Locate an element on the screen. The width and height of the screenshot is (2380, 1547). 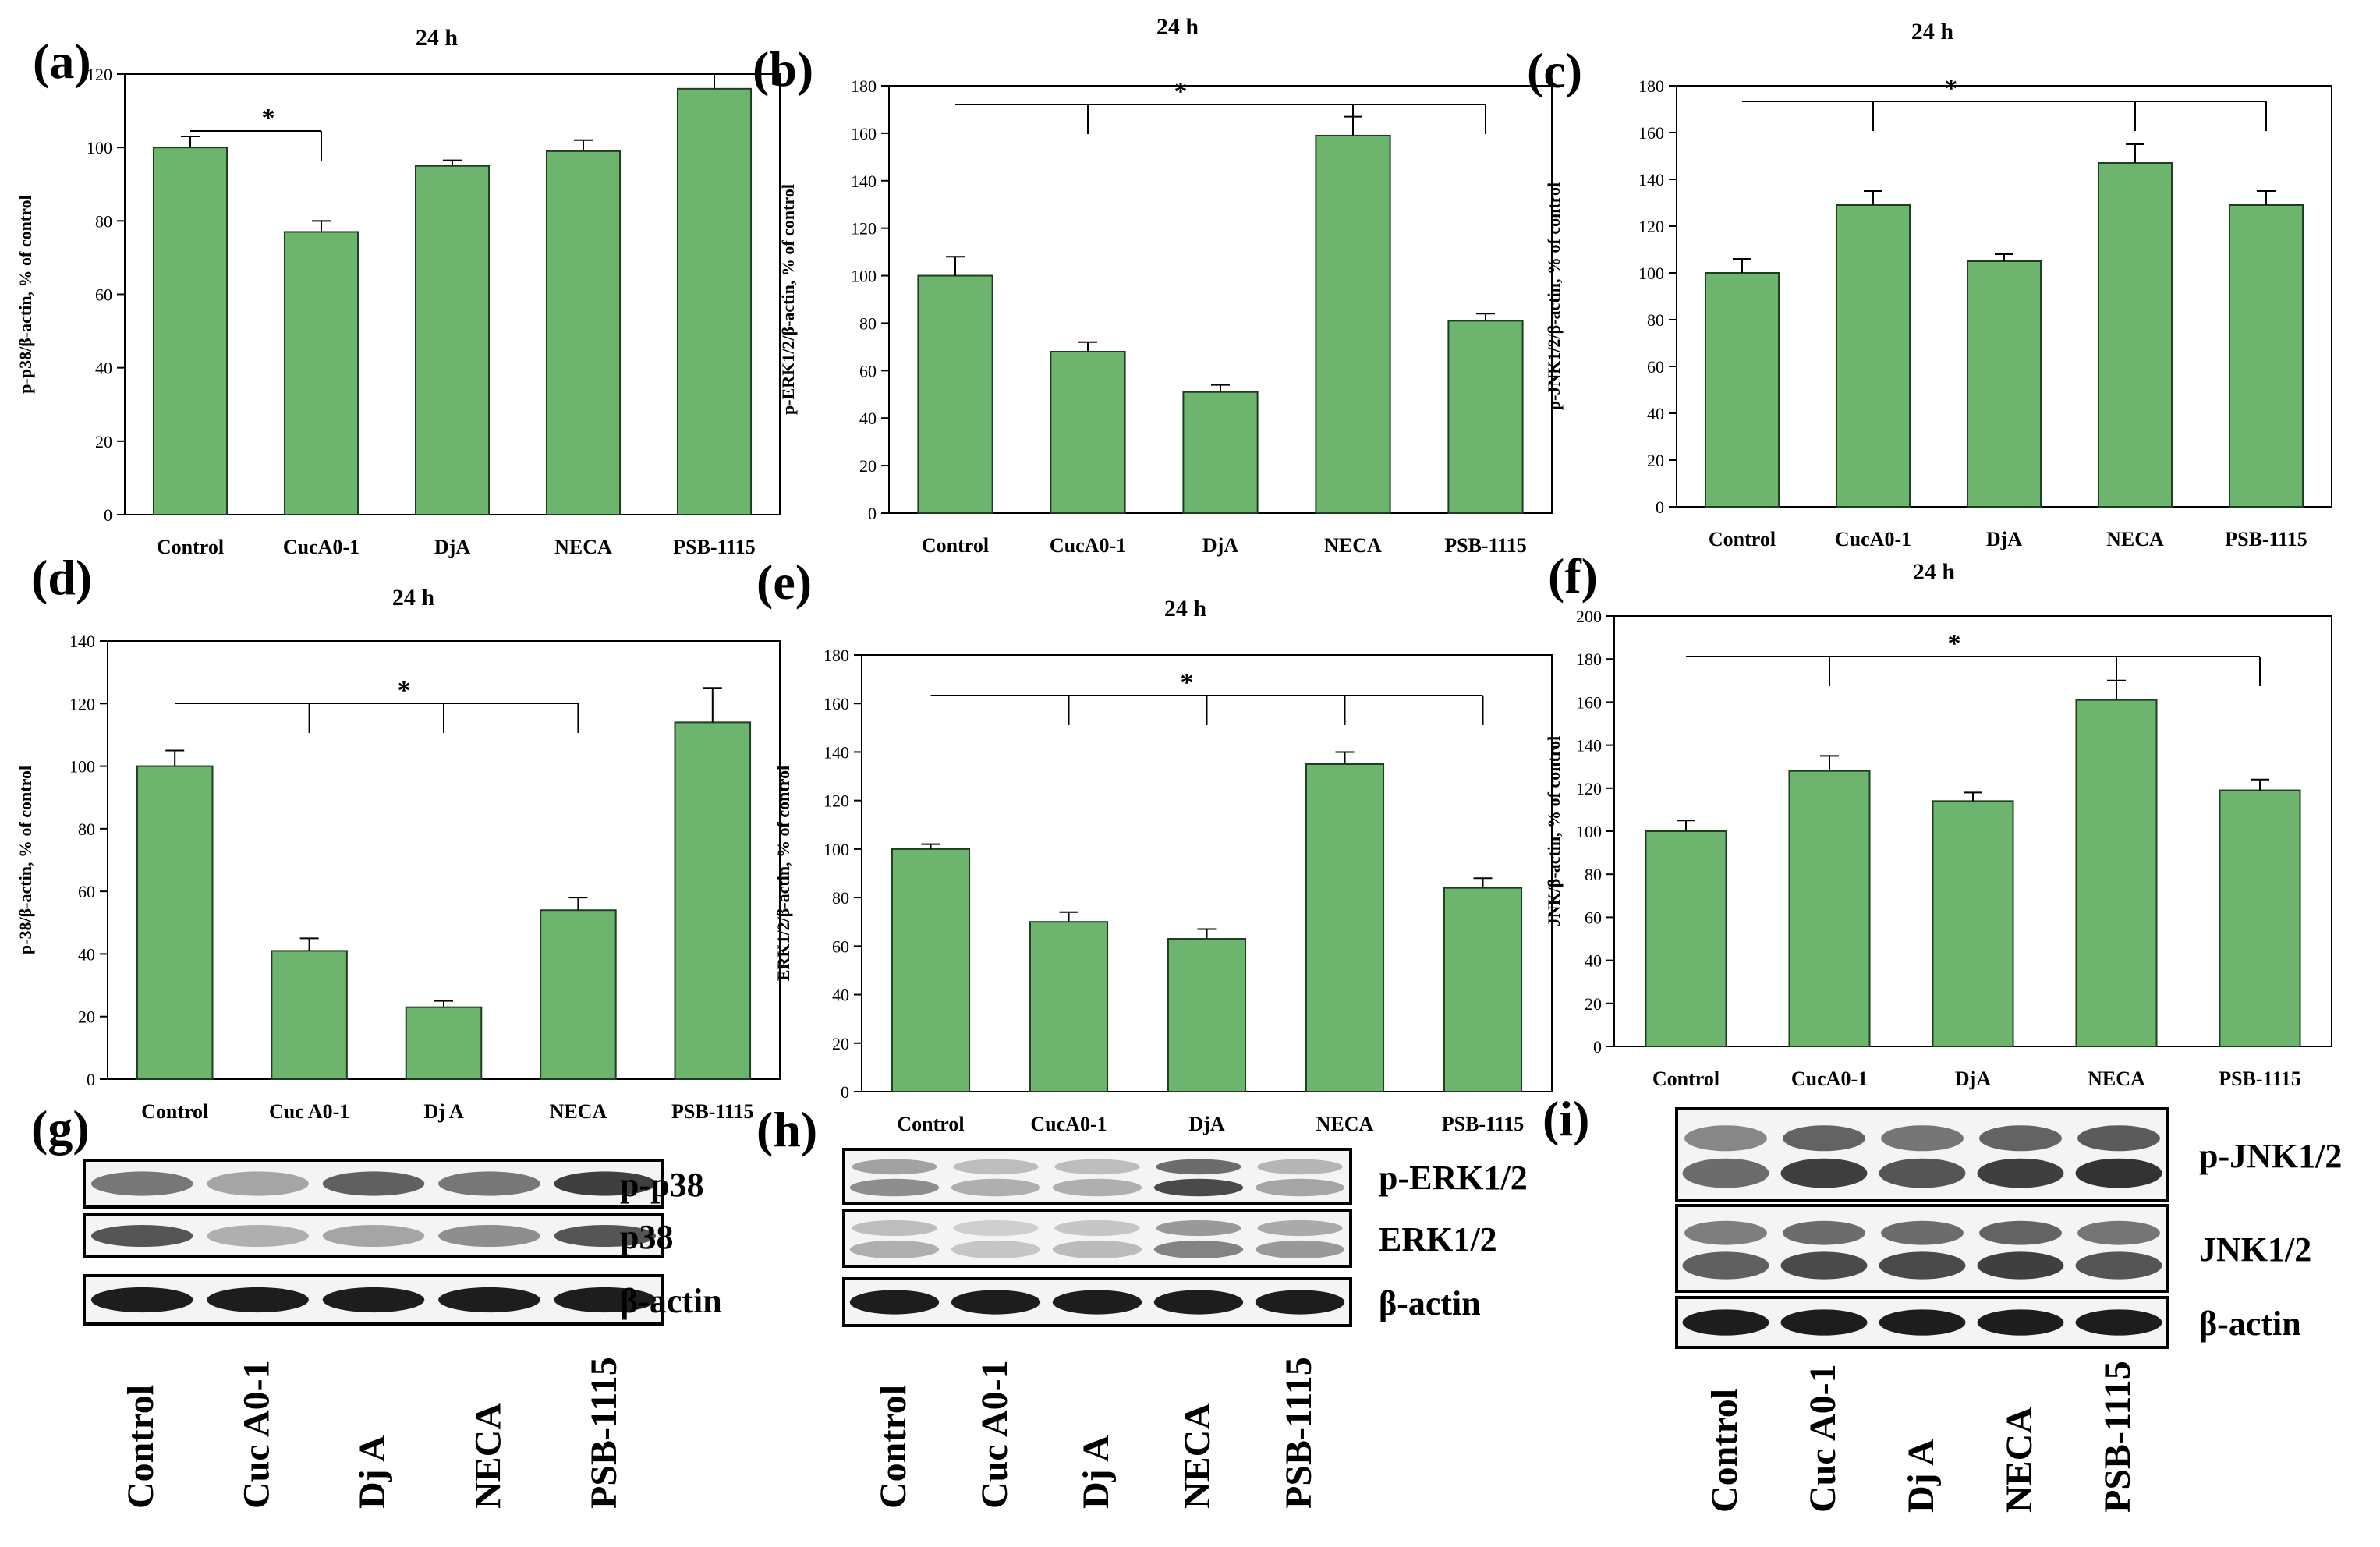
blot-row-label: p-JNK1/2 is located at coordinates (2271, 1156).